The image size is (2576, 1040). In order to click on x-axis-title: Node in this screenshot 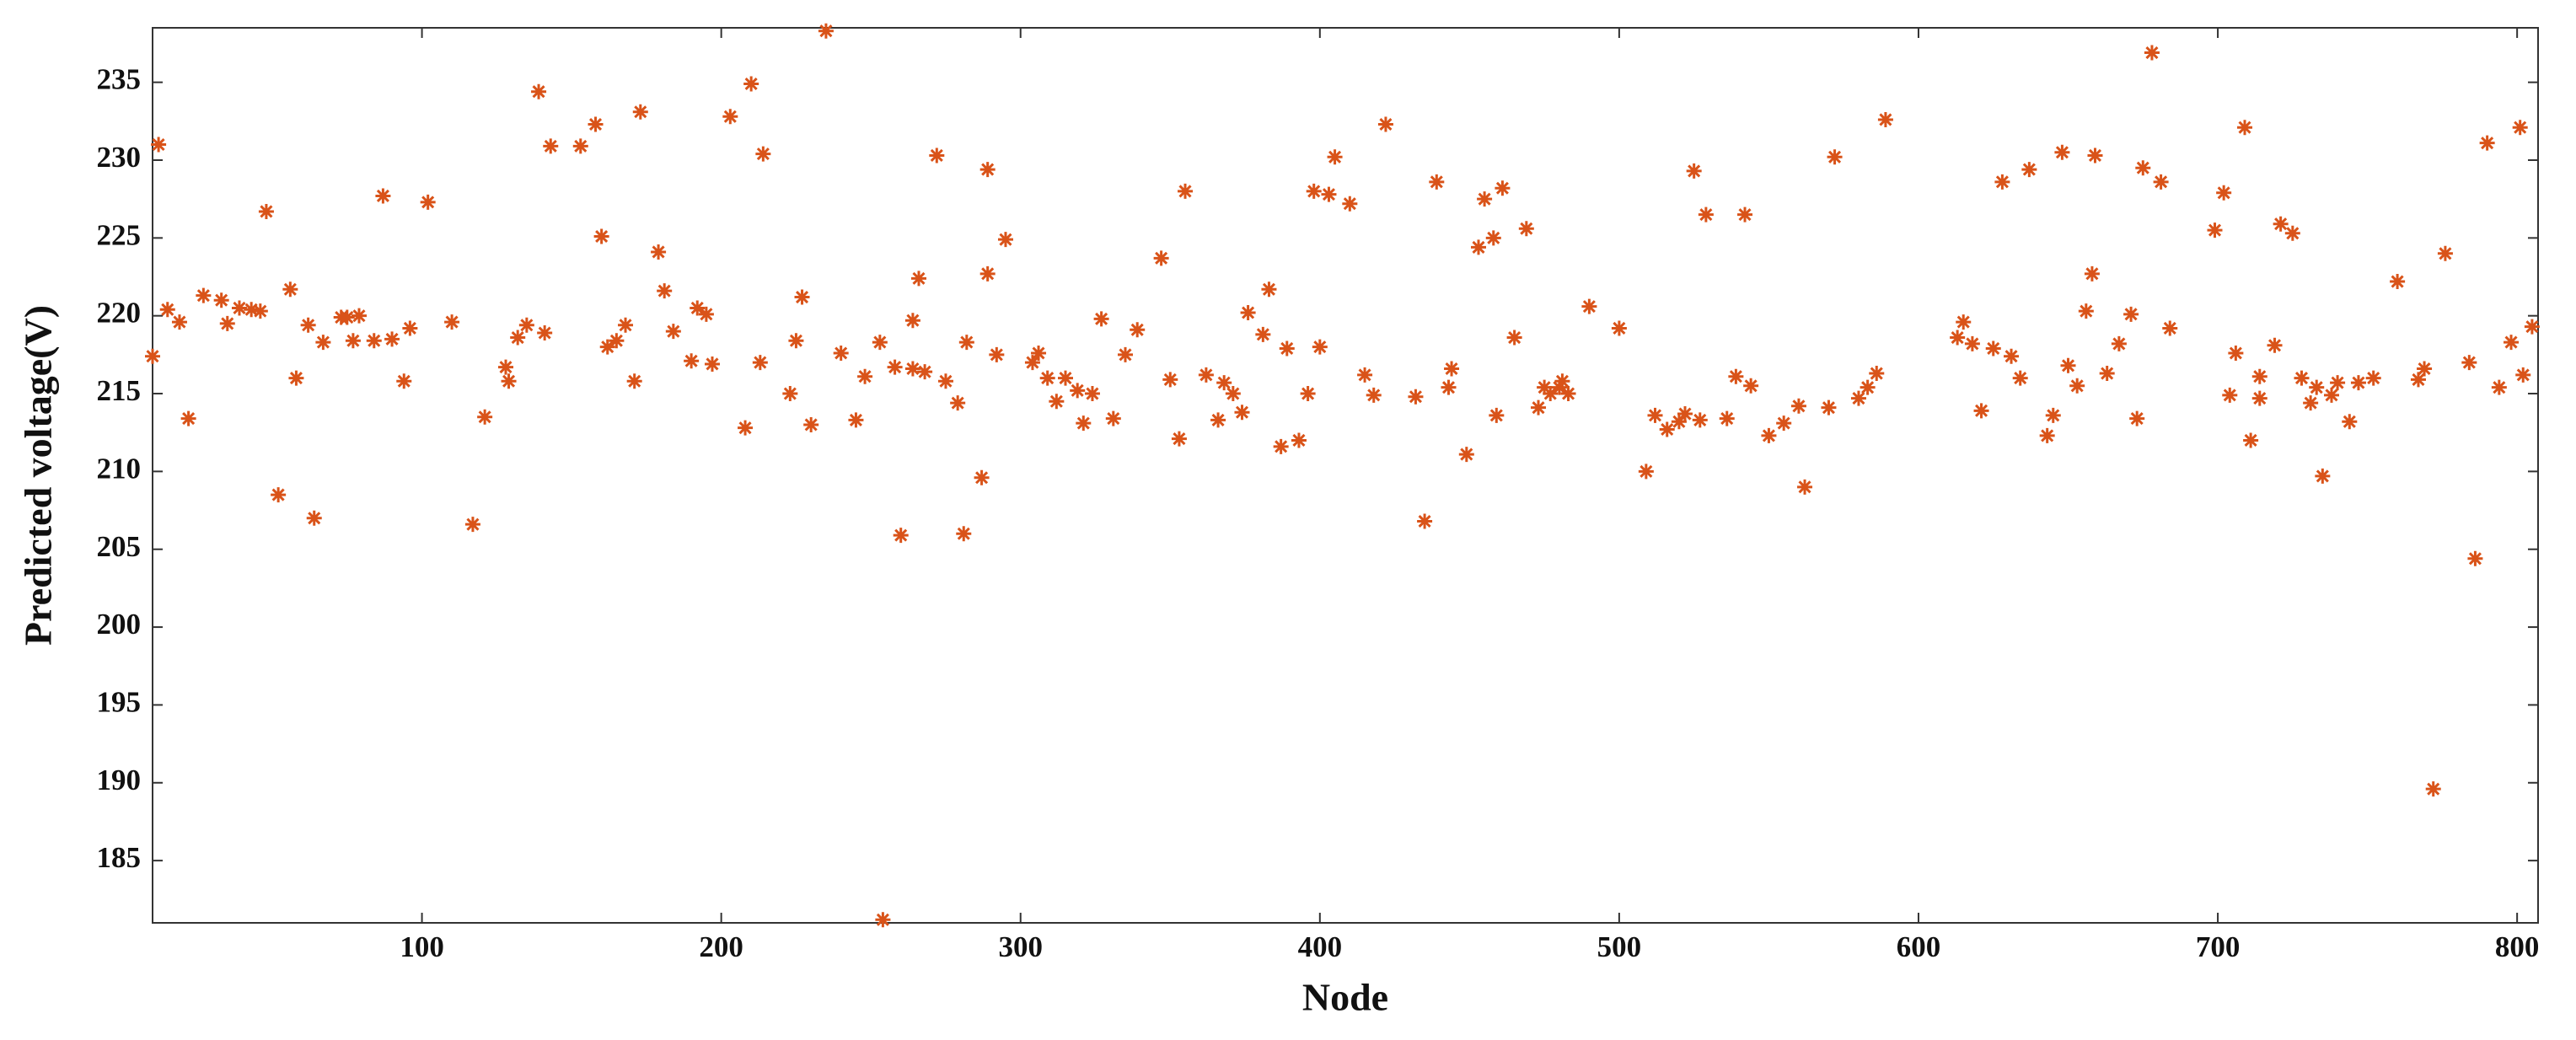, I will do `click(1345, 998)`.